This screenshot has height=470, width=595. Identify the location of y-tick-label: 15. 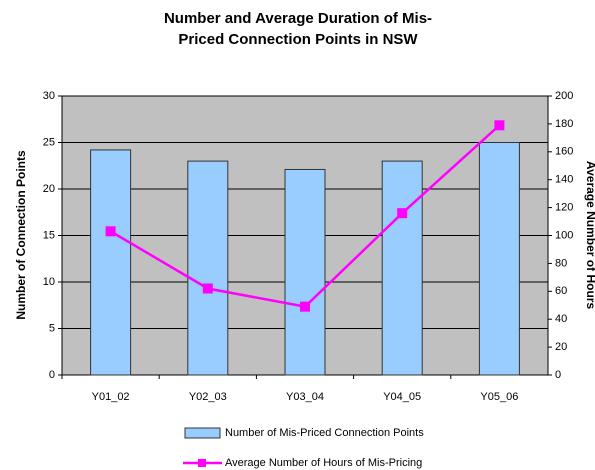
(49, 235).